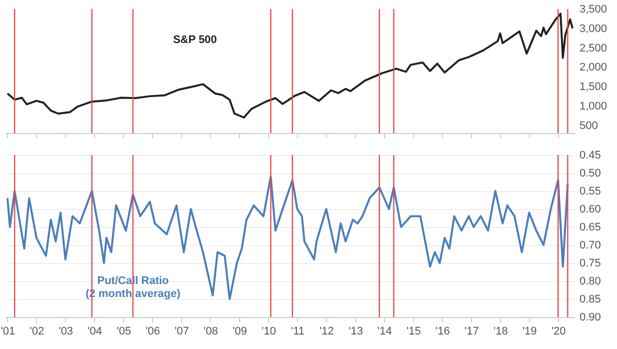 This screenshot has height=349, width=617. What do you see at coordinates (240, 332) in the screenshot?
I see `x-tick-label: '09` at bounding box center [240, 332].